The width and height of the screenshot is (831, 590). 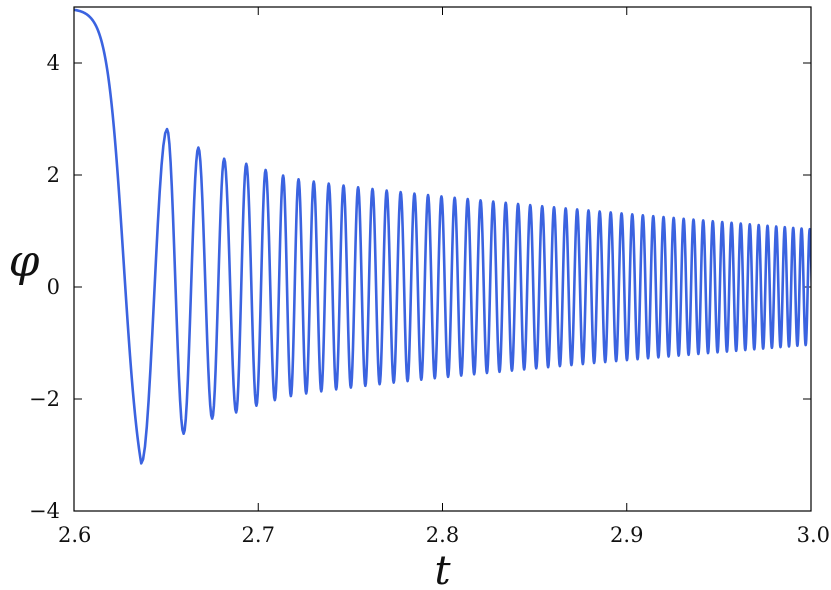 What do you see at coordinates (24, 261) in the screenshot?
I see `y-axis-title: φ` at bounding box center [24, 261].